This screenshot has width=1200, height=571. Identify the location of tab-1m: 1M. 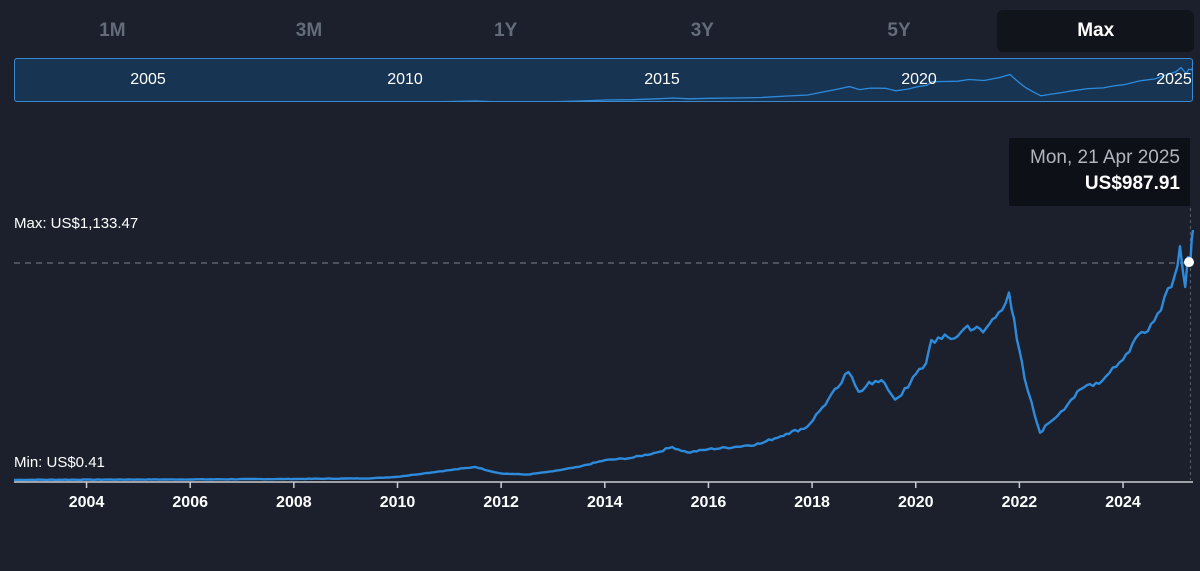
(112, 30).